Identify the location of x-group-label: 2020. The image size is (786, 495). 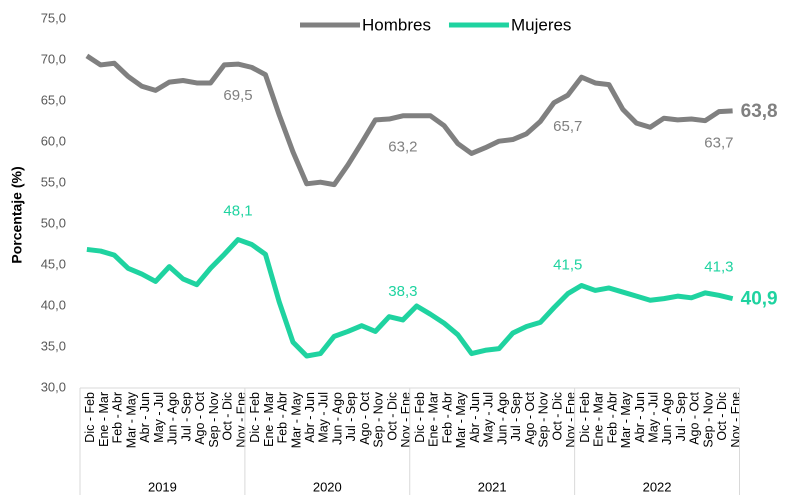
(327, 486).